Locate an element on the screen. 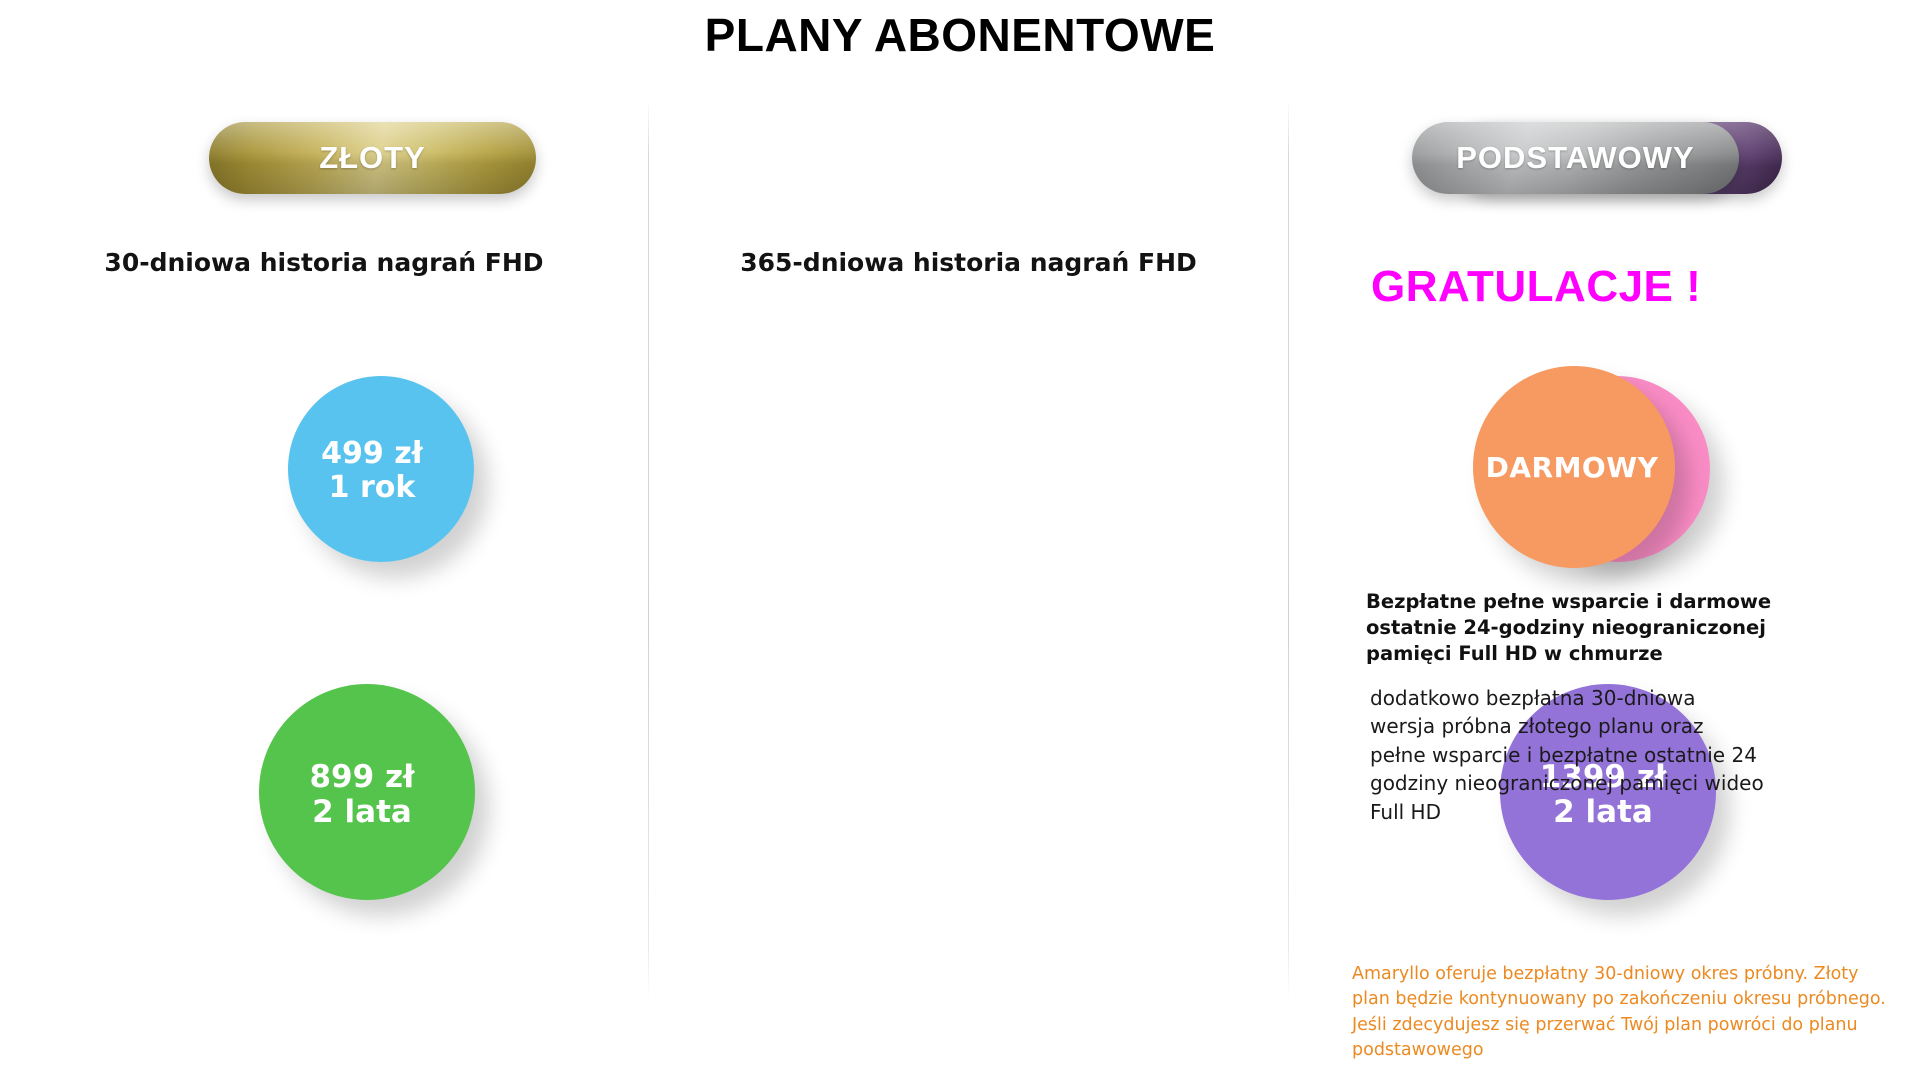 The width and height of the screenshot is (1920, 1080). description-line: godziny nieograniczonej pamięci wideo is located at coordinates (1567, 783).